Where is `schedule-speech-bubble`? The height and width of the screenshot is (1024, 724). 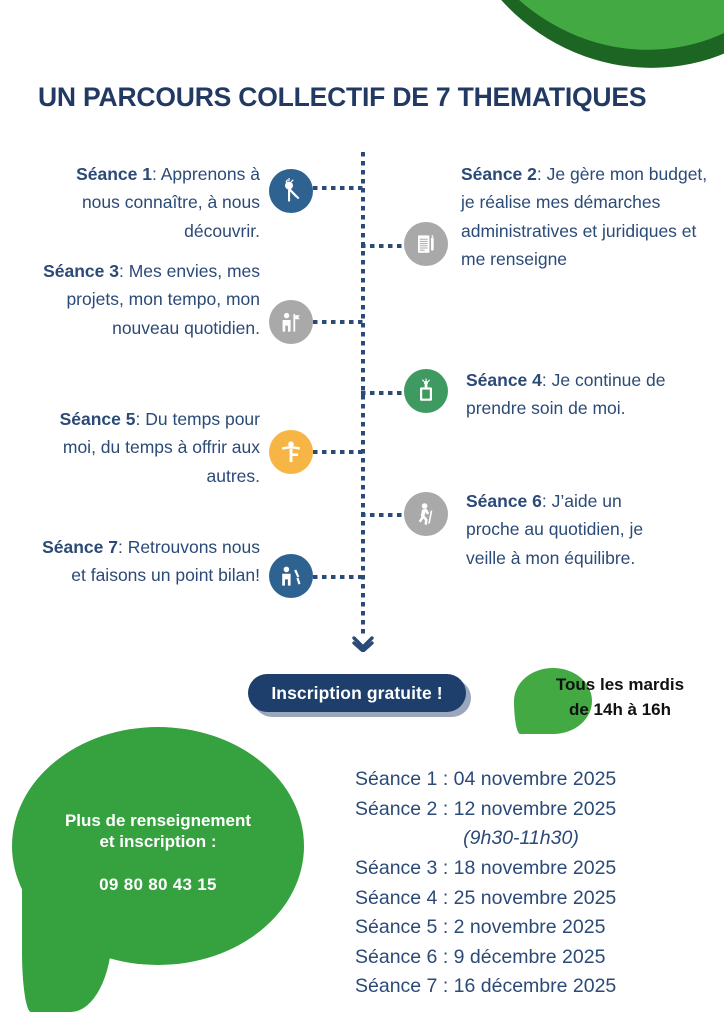 schedule-speech-bubble is located at coordinates (553, 701).